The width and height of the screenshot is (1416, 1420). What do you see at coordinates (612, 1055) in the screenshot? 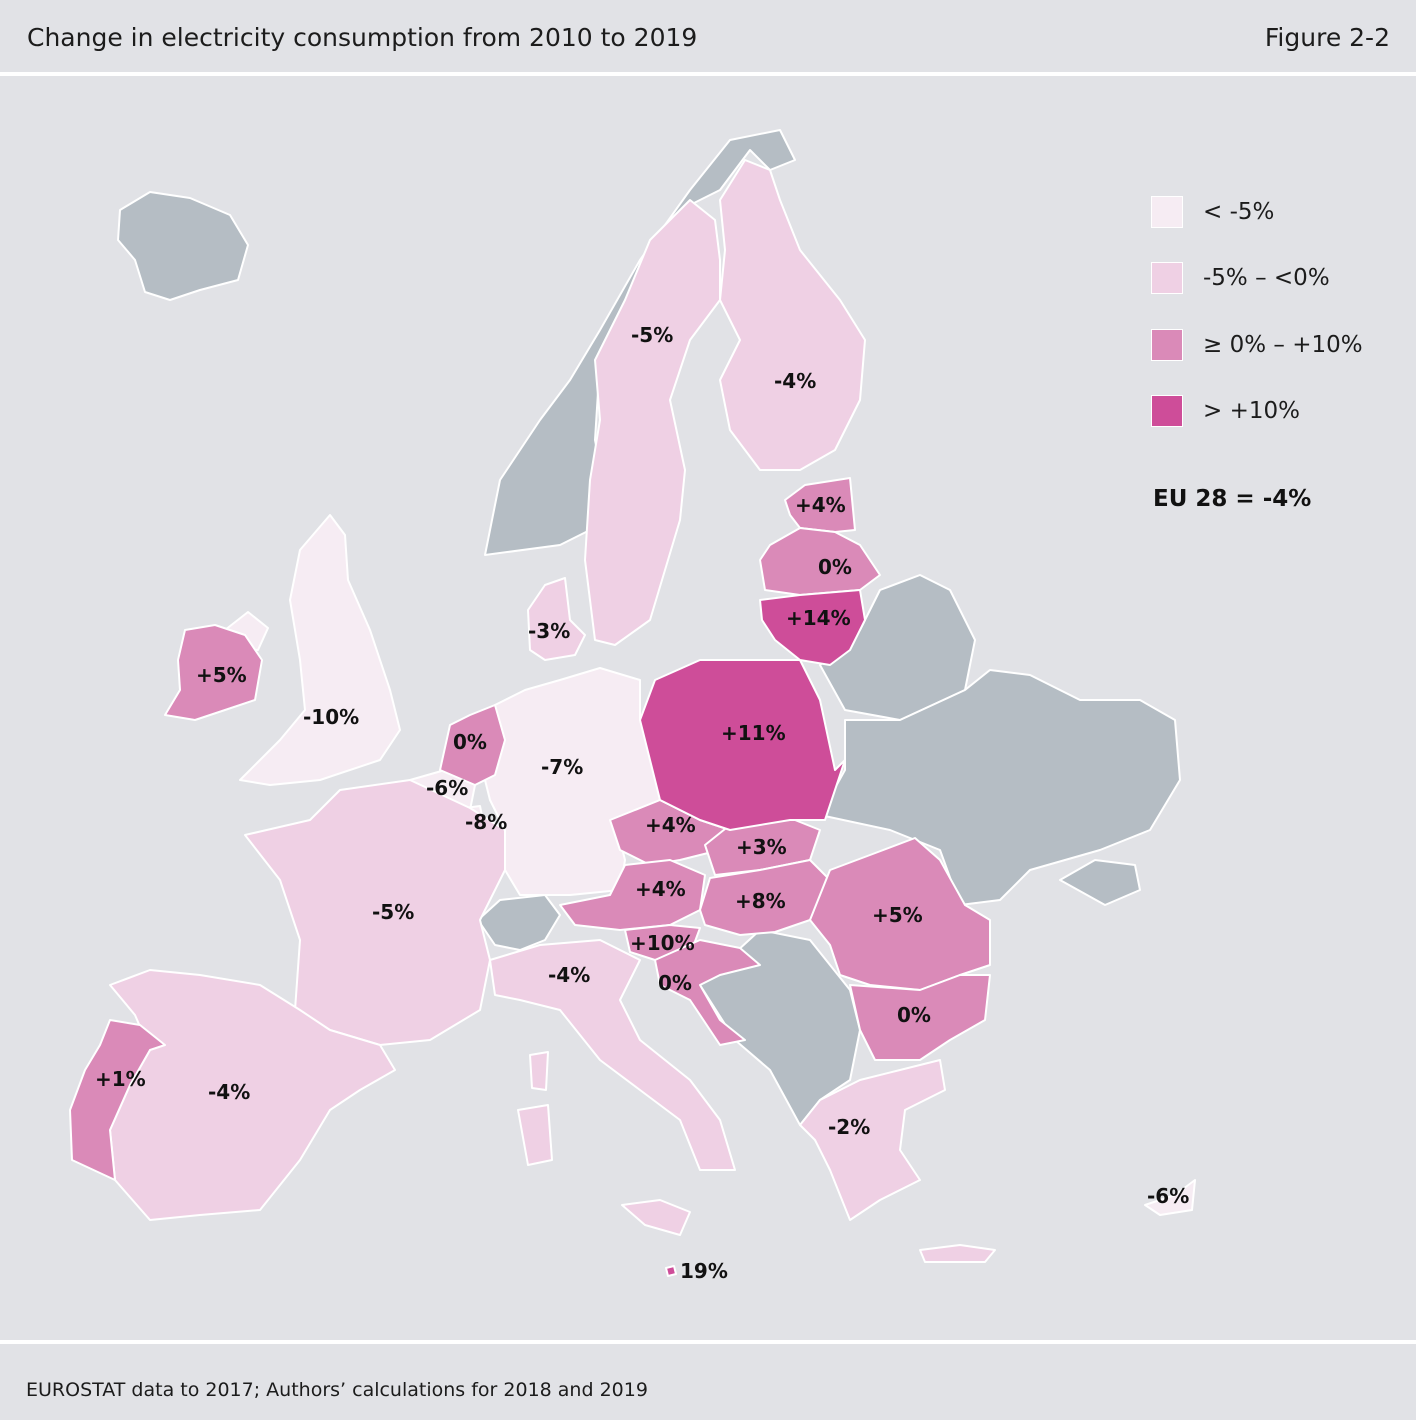
I see `country-italy` at bounding box center [612, 1055].